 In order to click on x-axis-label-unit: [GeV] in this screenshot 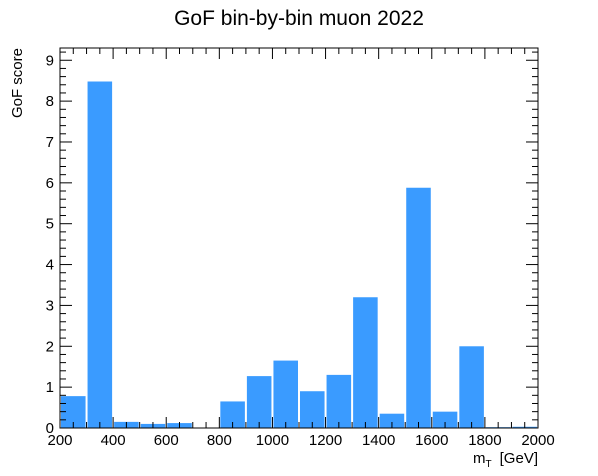, I will do `click(519, 458)`.